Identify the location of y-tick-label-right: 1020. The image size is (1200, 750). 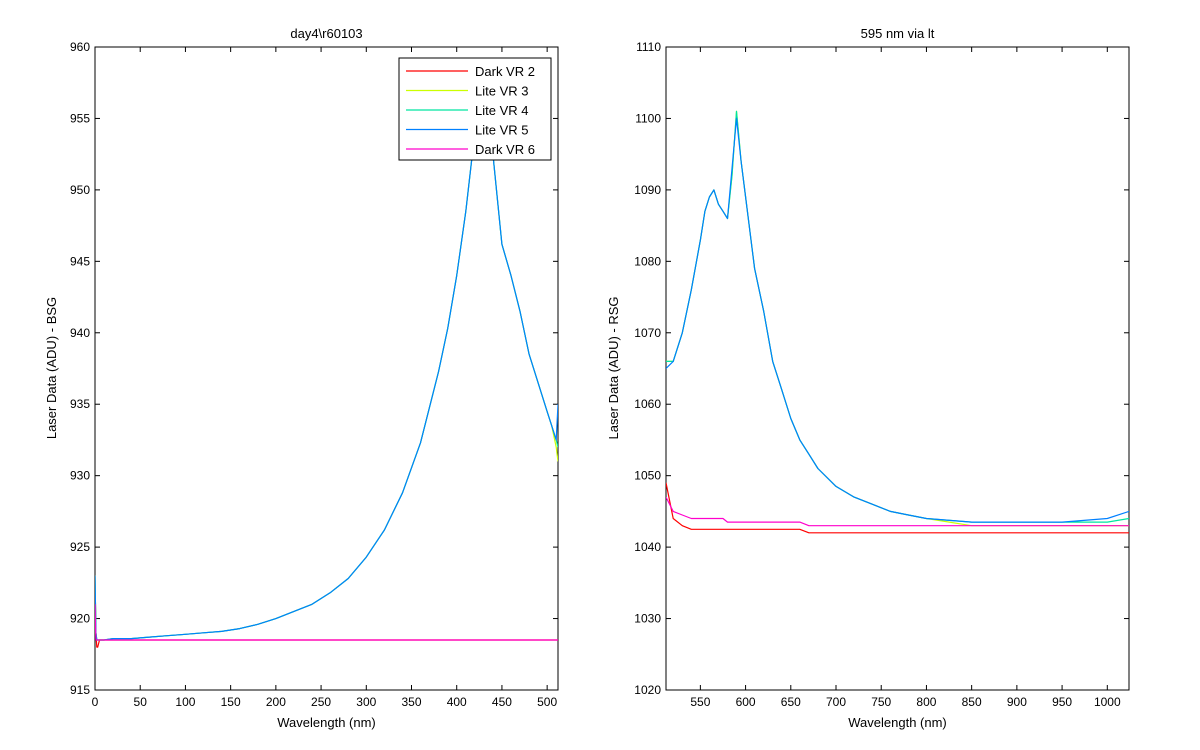
(647, 690).